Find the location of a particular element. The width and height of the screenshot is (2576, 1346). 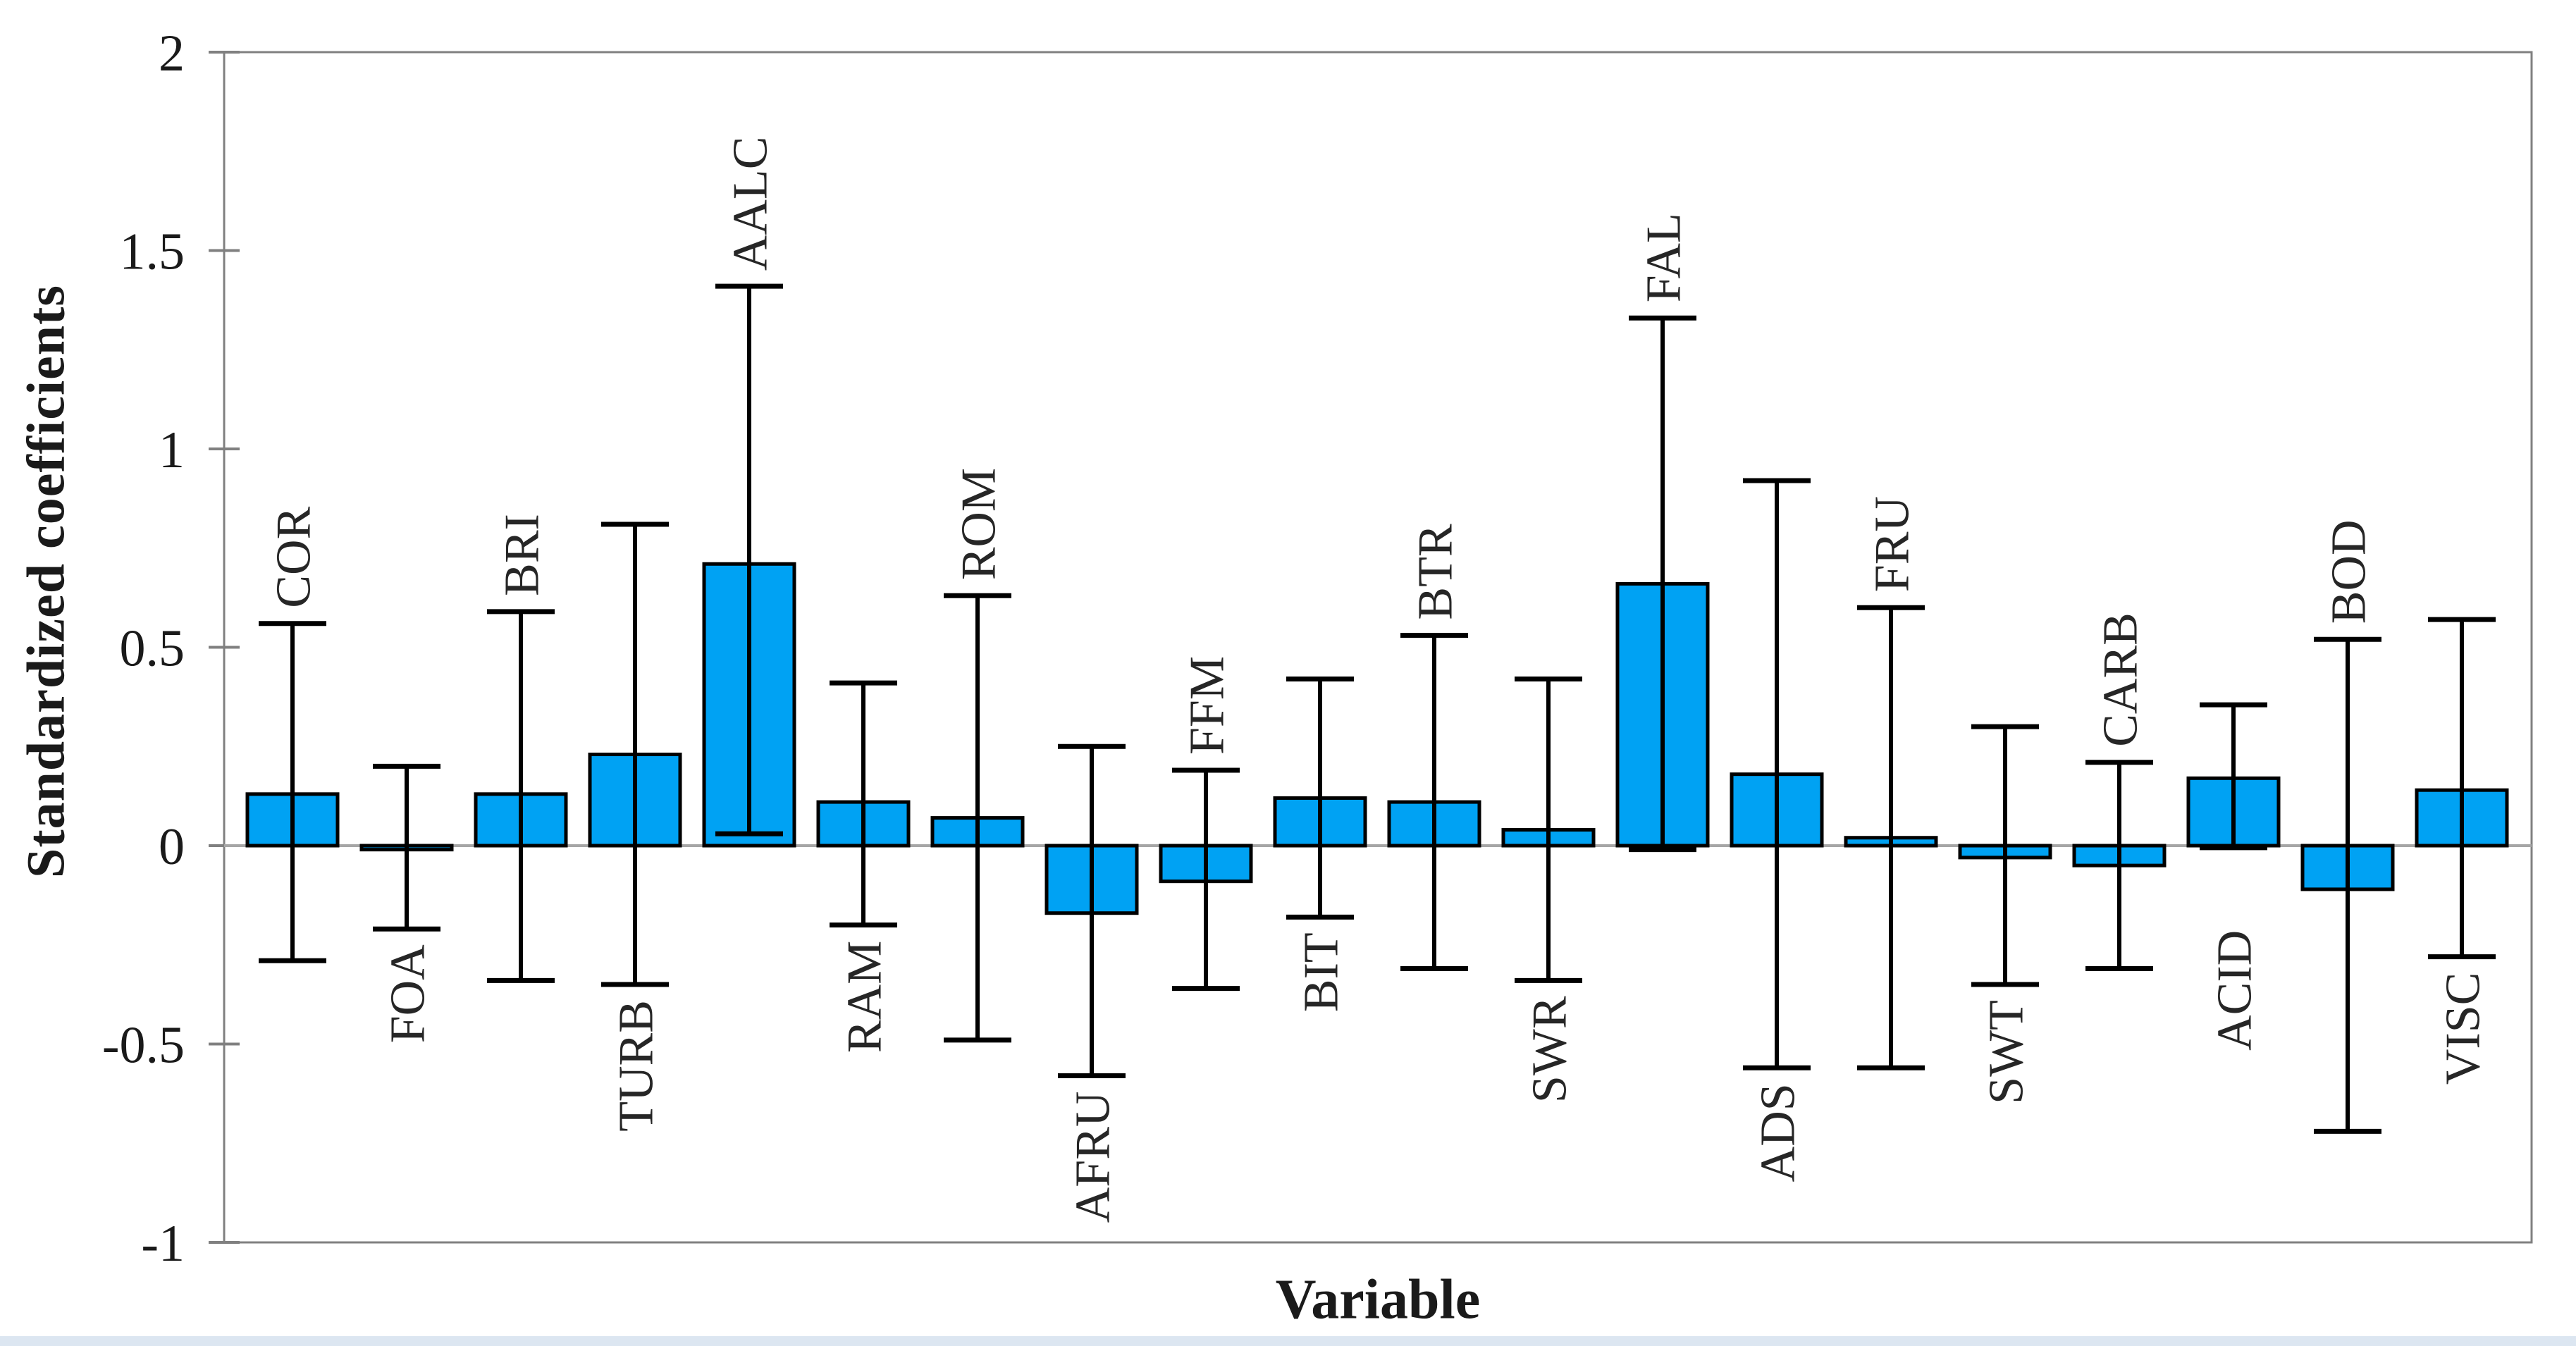

y-tick-label: 1.5 is located at coordinates (152, 251).